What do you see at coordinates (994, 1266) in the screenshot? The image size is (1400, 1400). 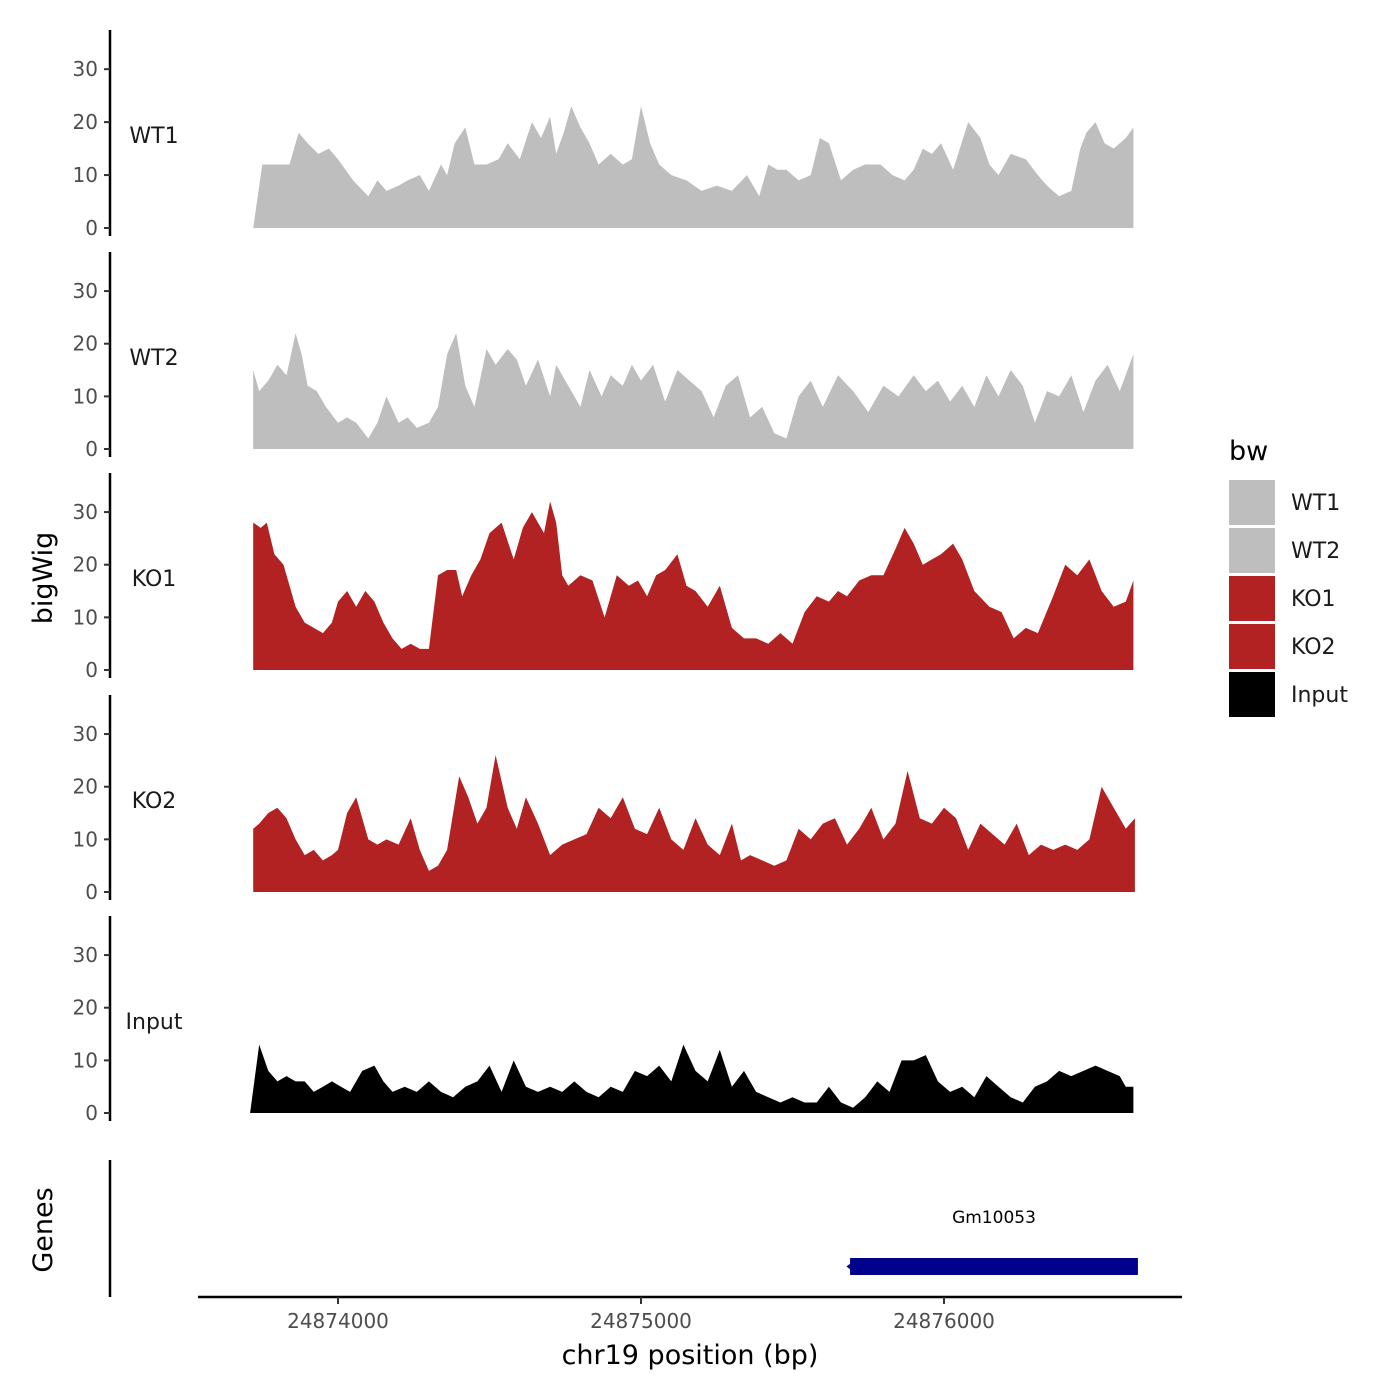 I see `gene-body` at bounding box center [994, 1266].